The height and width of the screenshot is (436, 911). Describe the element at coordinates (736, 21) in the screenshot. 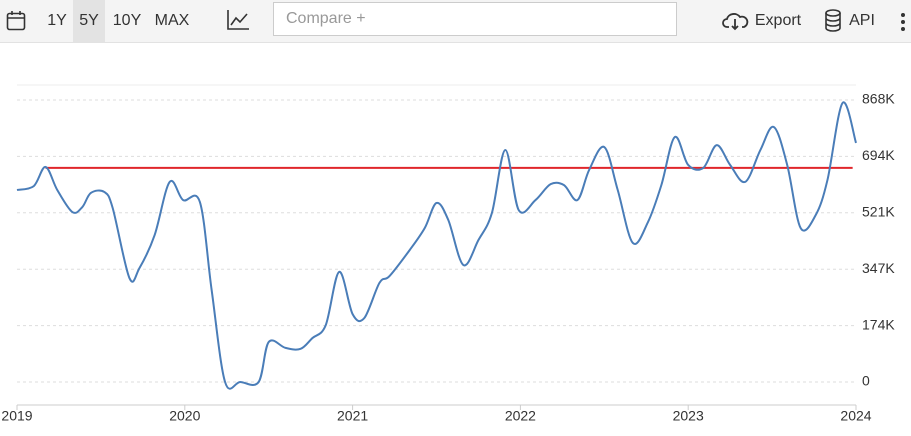

I see `export-icon` at that location.